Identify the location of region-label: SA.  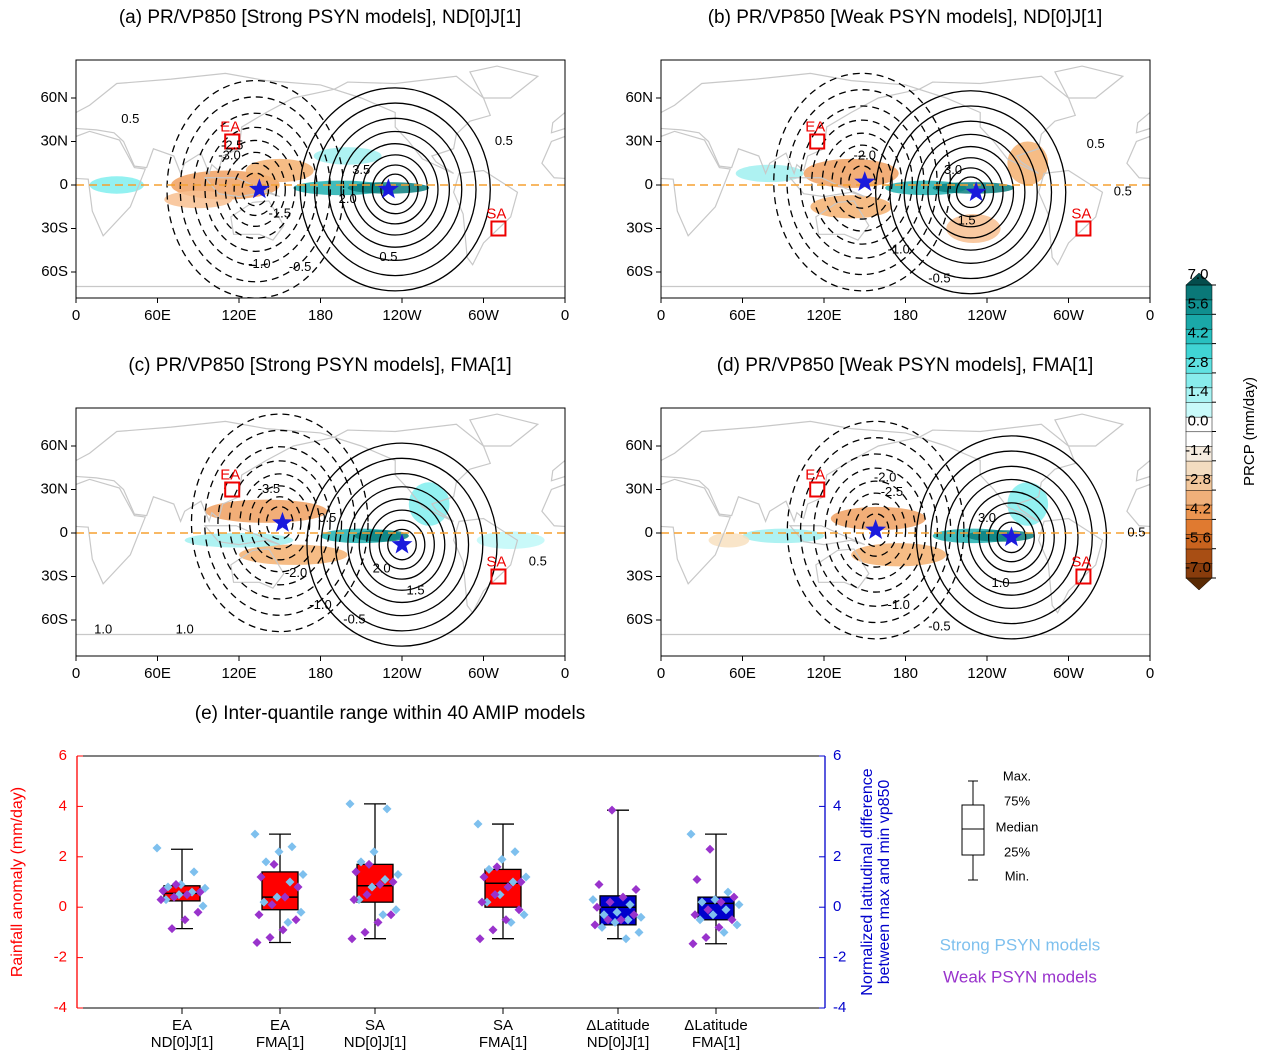
(496, 561).